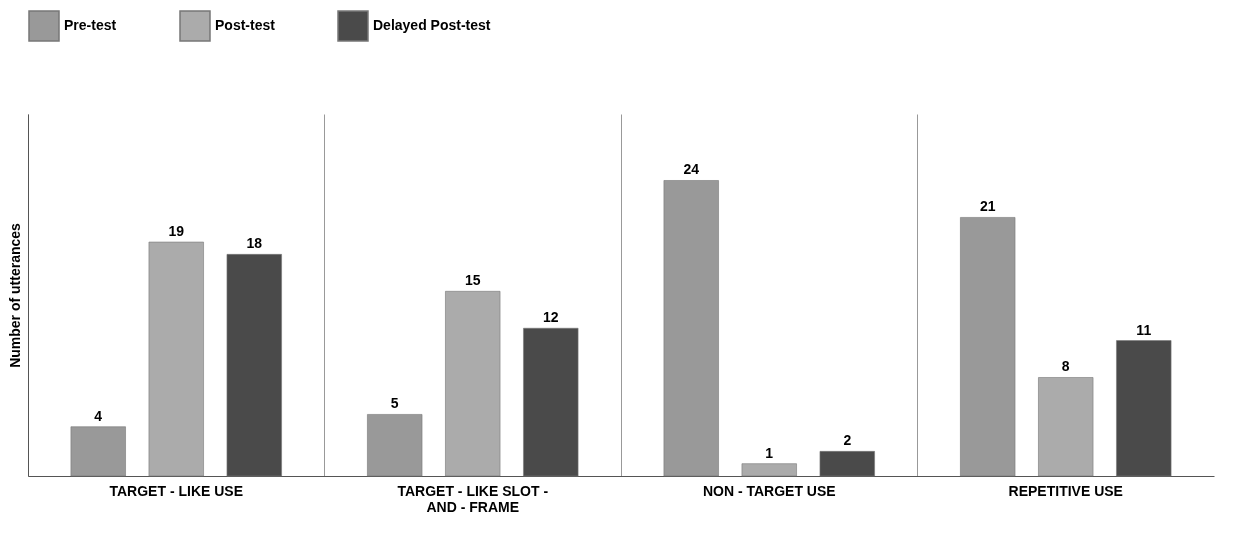 The height and width of the screenshot is (538, 1244). What do you see at coordinates (14, 295) in the screenshot?
I see `y-axis-title: Number of utterances` at bounding box center [14, 295].